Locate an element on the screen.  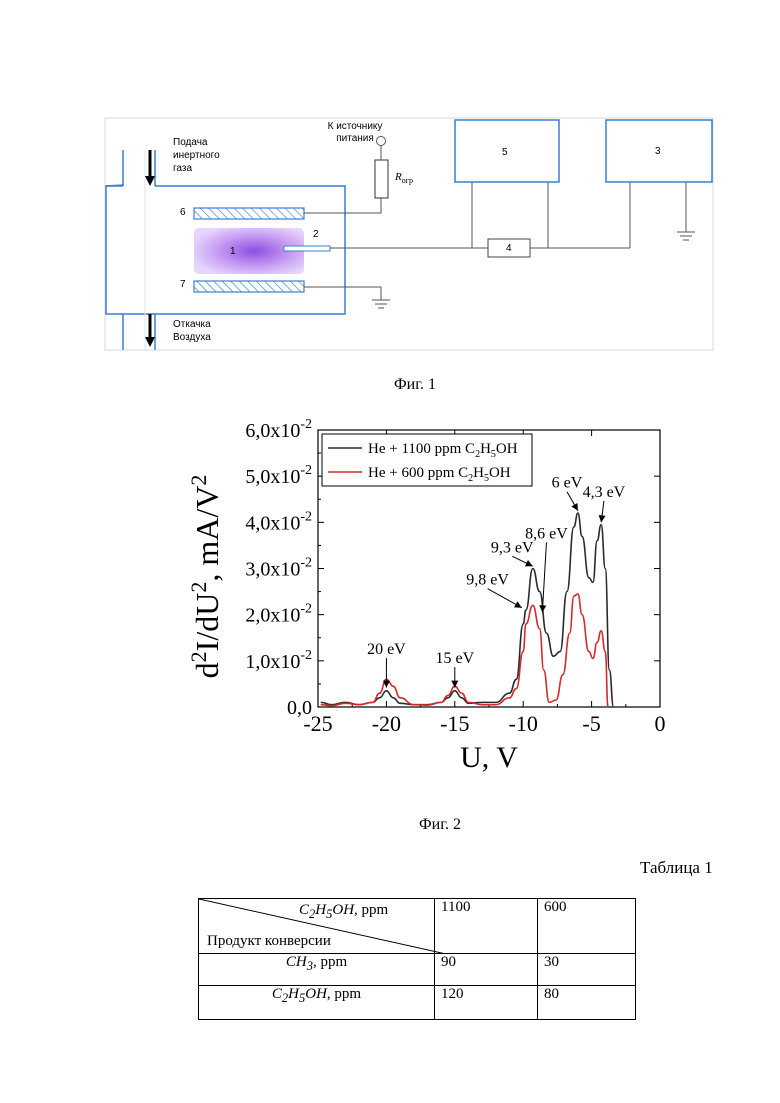
label-5: 5 is located at coordinates (505, 152).